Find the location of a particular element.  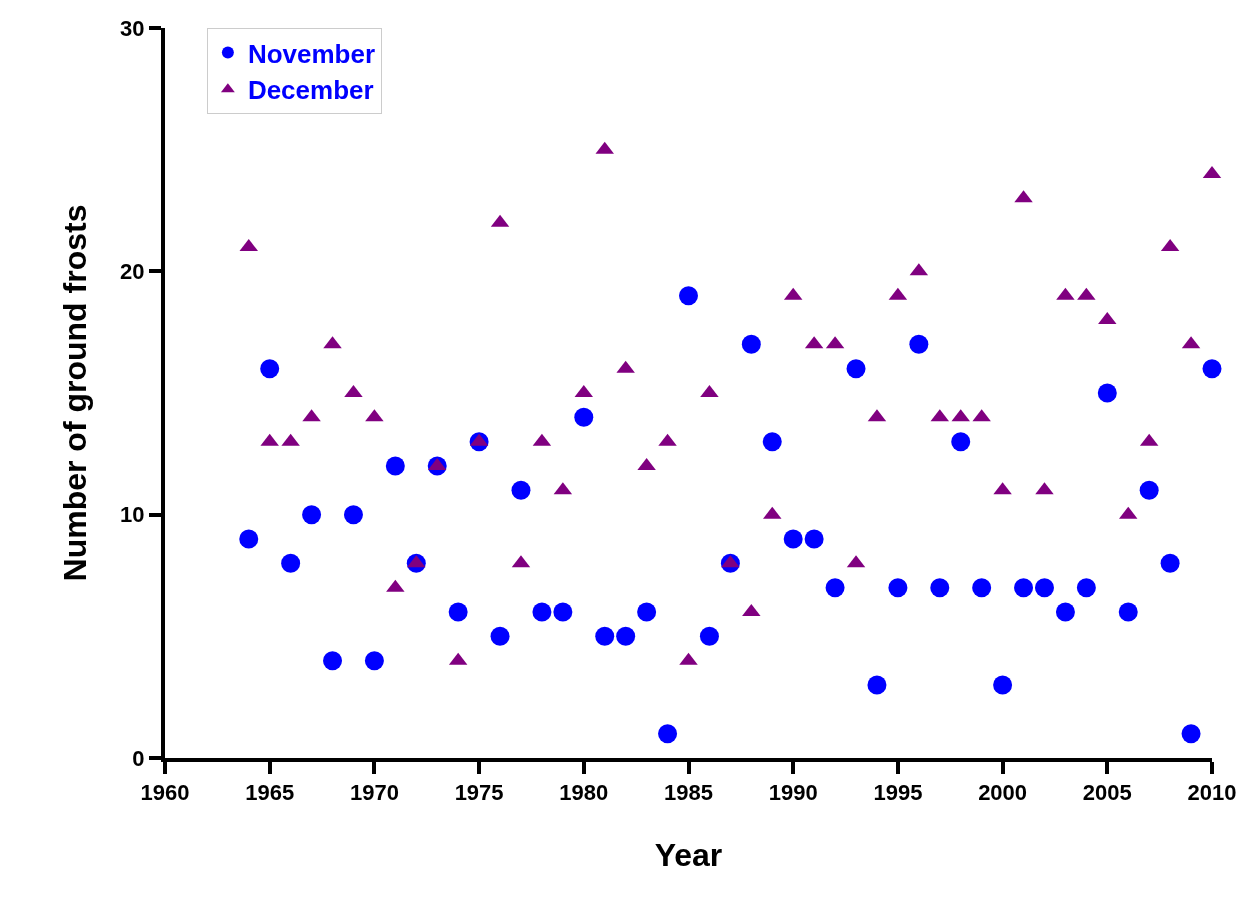

x-tick-label: 1990 is located at coordinates (793, 793).